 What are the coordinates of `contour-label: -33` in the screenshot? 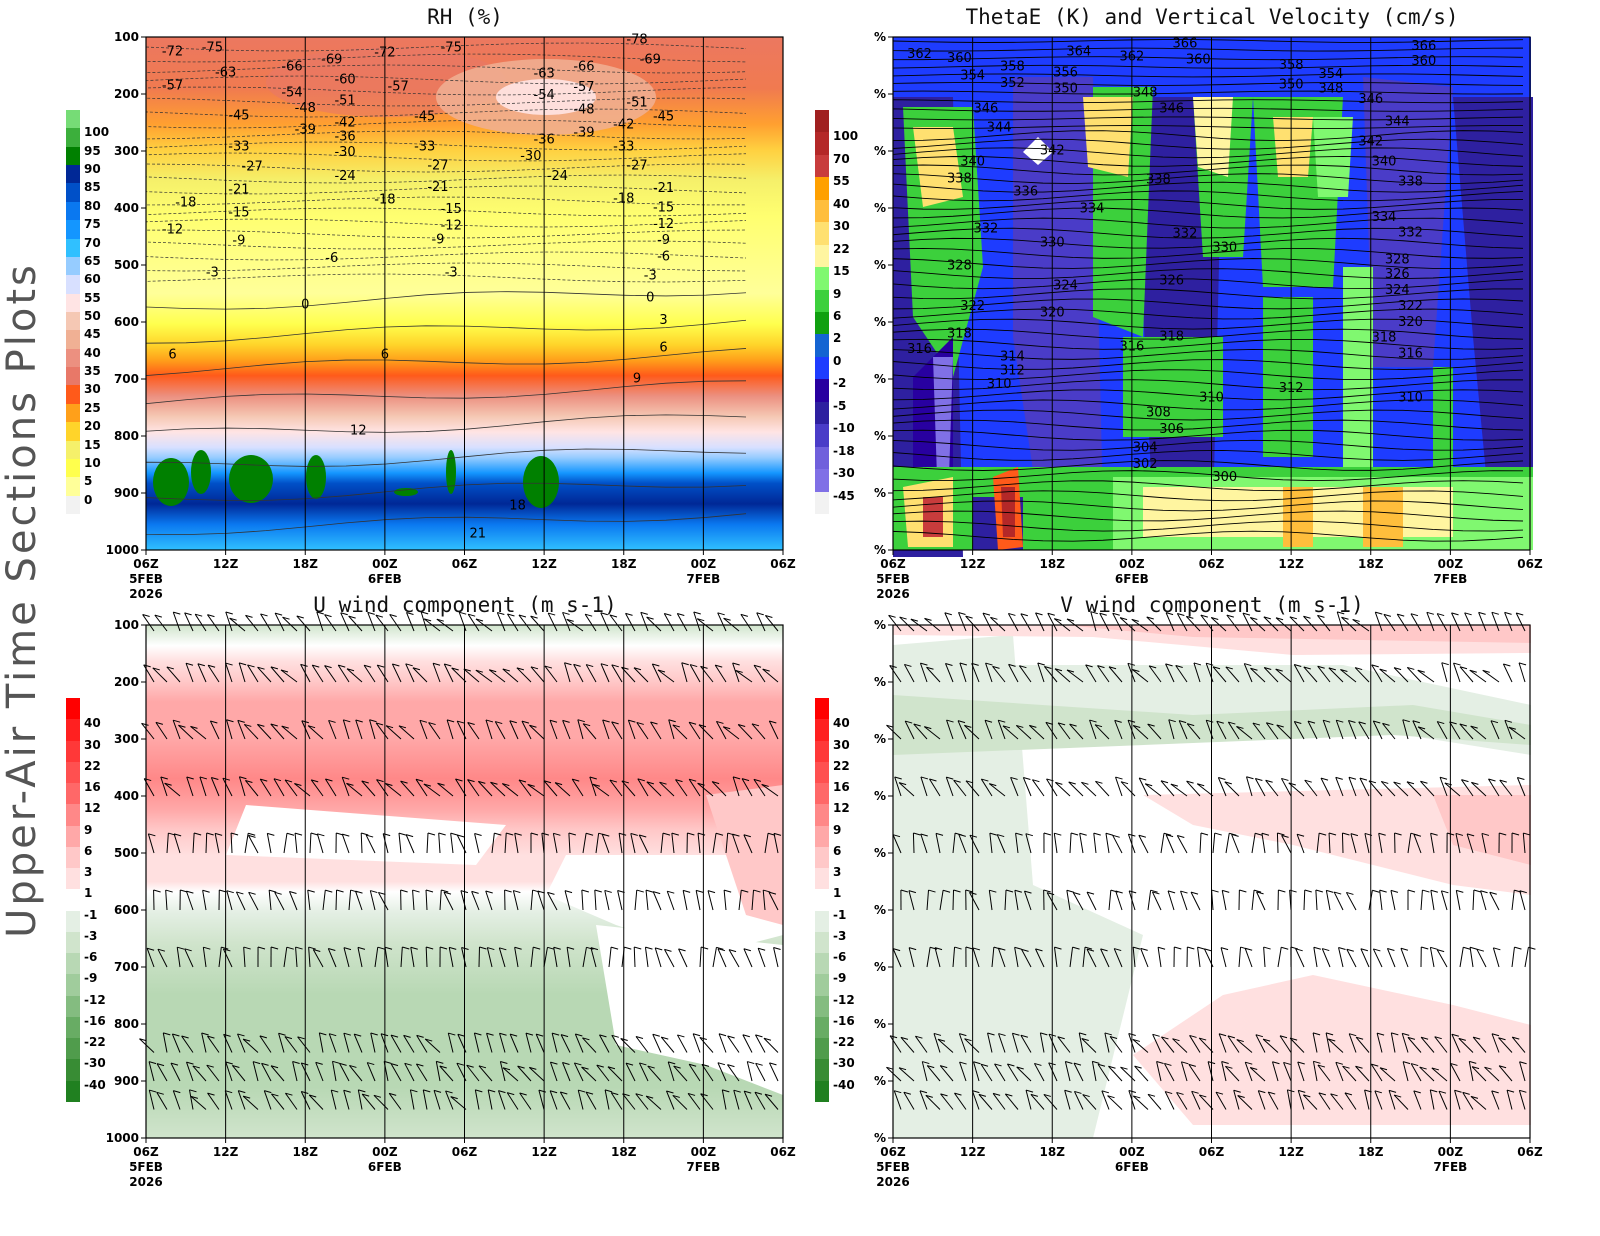 It's located at (238, 147).